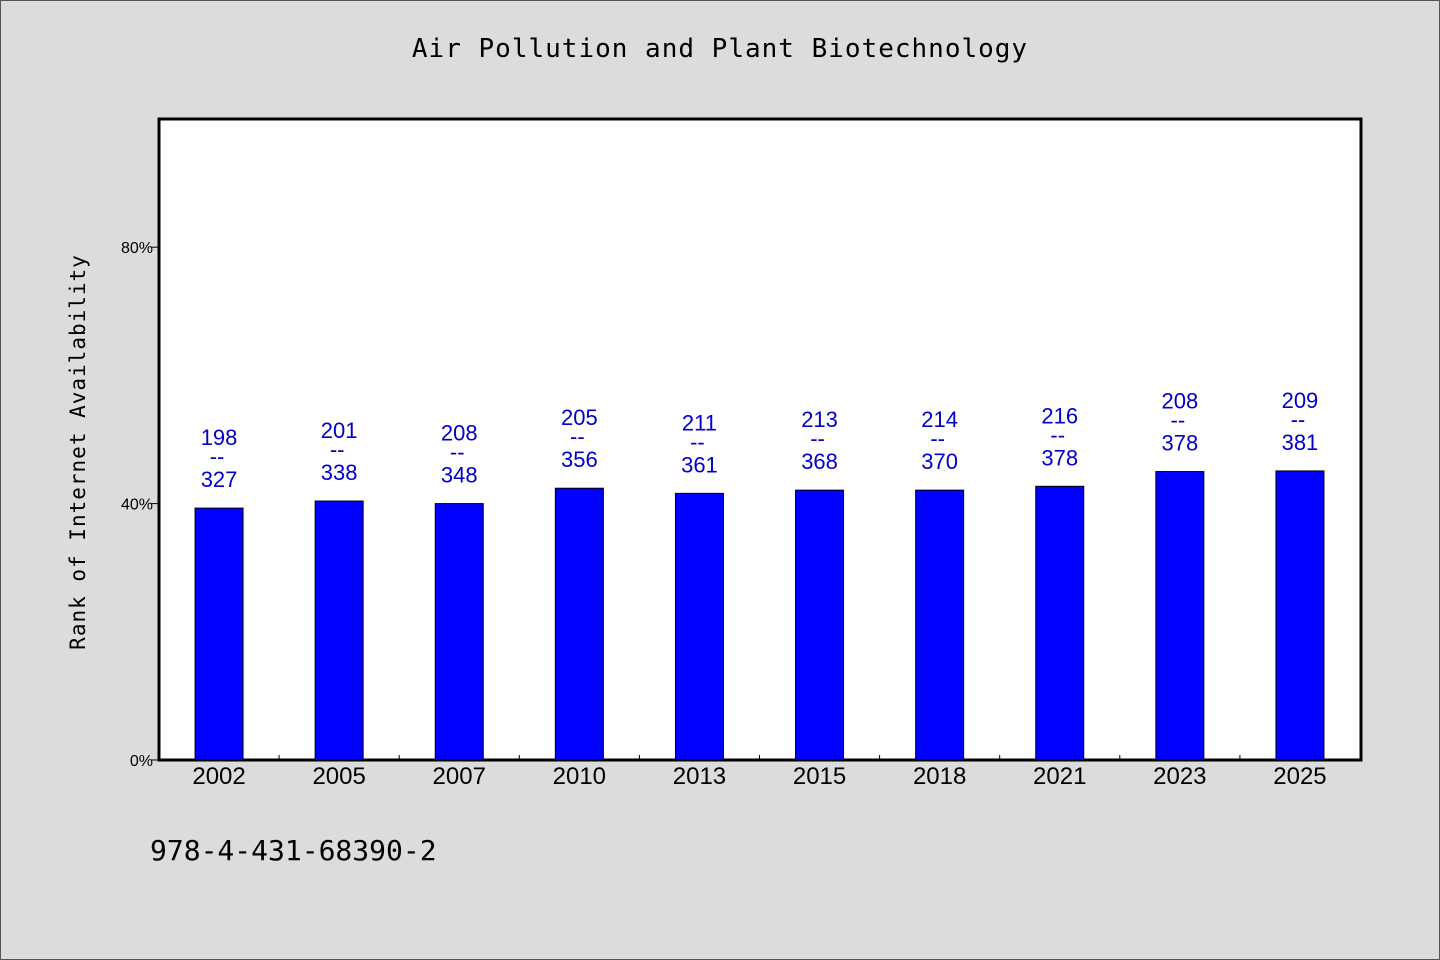 This screenshot has width=1440, height=960. I want to click on data-label-top: 209, so click(1300, 400).